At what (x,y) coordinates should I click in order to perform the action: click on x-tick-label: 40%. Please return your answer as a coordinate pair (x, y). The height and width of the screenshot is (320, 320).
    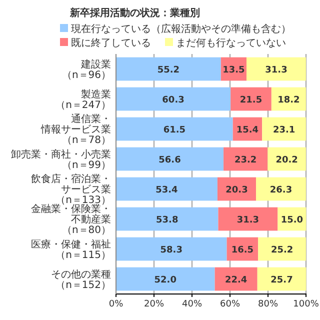
    Looking at the image, I should click on (192, 304).